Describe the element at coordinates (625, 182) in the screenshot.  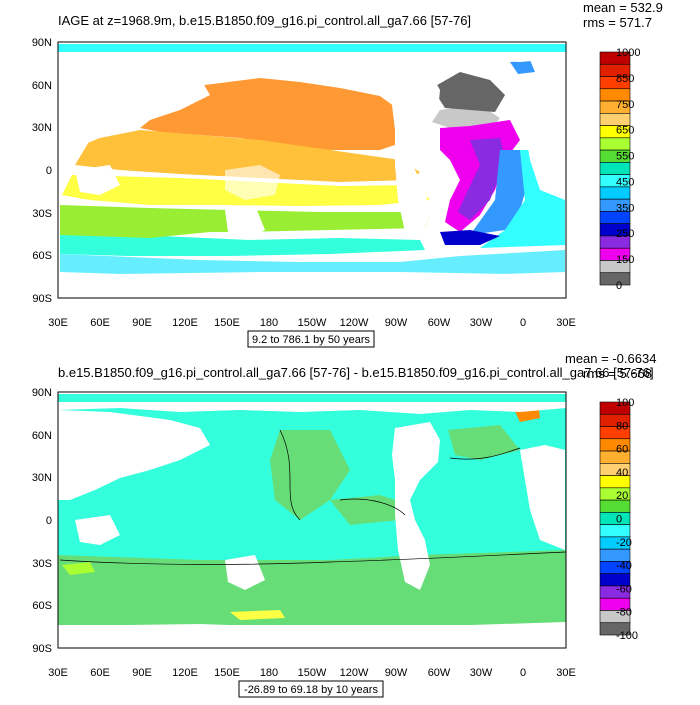
I see `colorbar-label: 450` at that location.